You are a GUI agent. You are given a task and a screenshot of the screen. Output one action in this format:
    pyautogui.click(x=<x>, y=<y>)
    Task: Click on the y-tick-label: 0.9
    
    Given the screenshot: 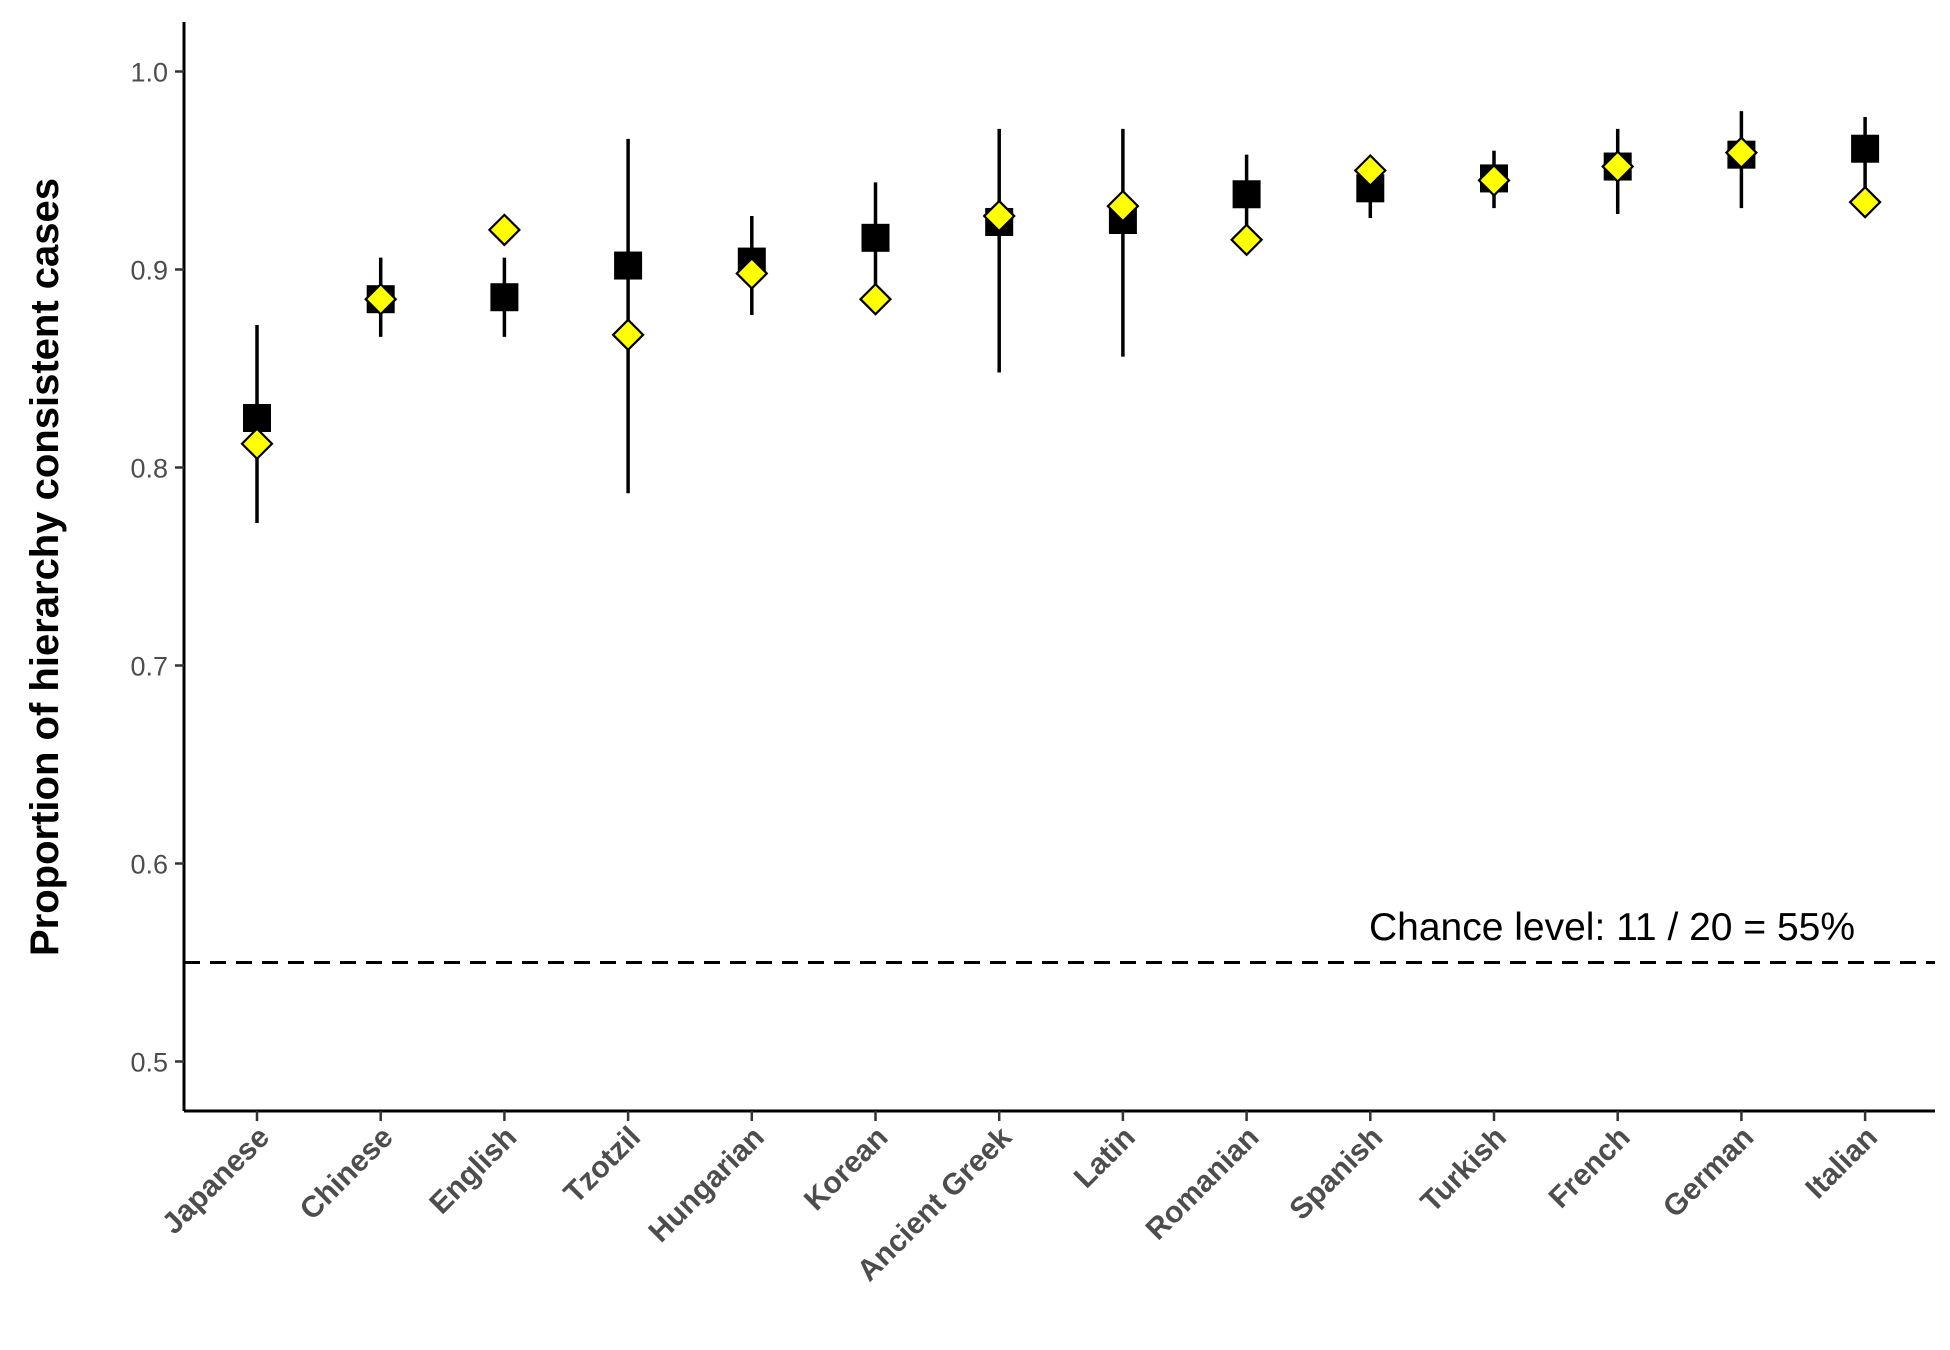 What is the action you would take?
    pyautogui.click(x=149, y=271)
    